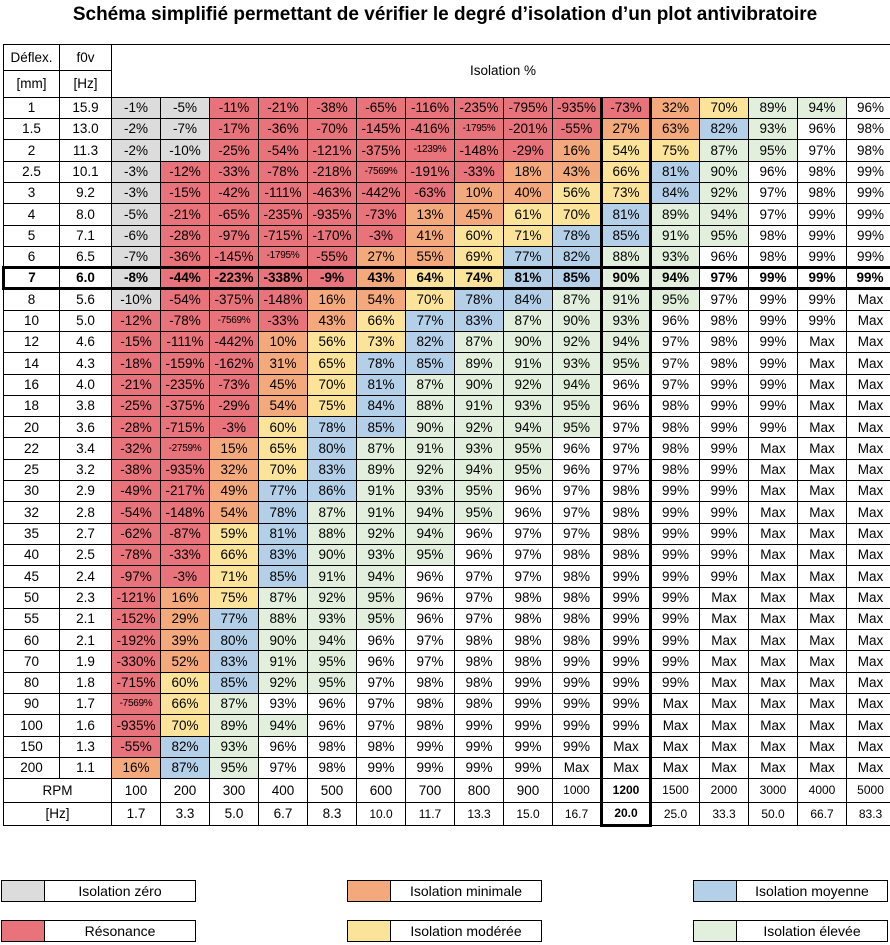 The image size is (890, 945). Describe the element at coordinates (185, 342) in the screenshot. I see `isolation-cell: -111%` at that location.